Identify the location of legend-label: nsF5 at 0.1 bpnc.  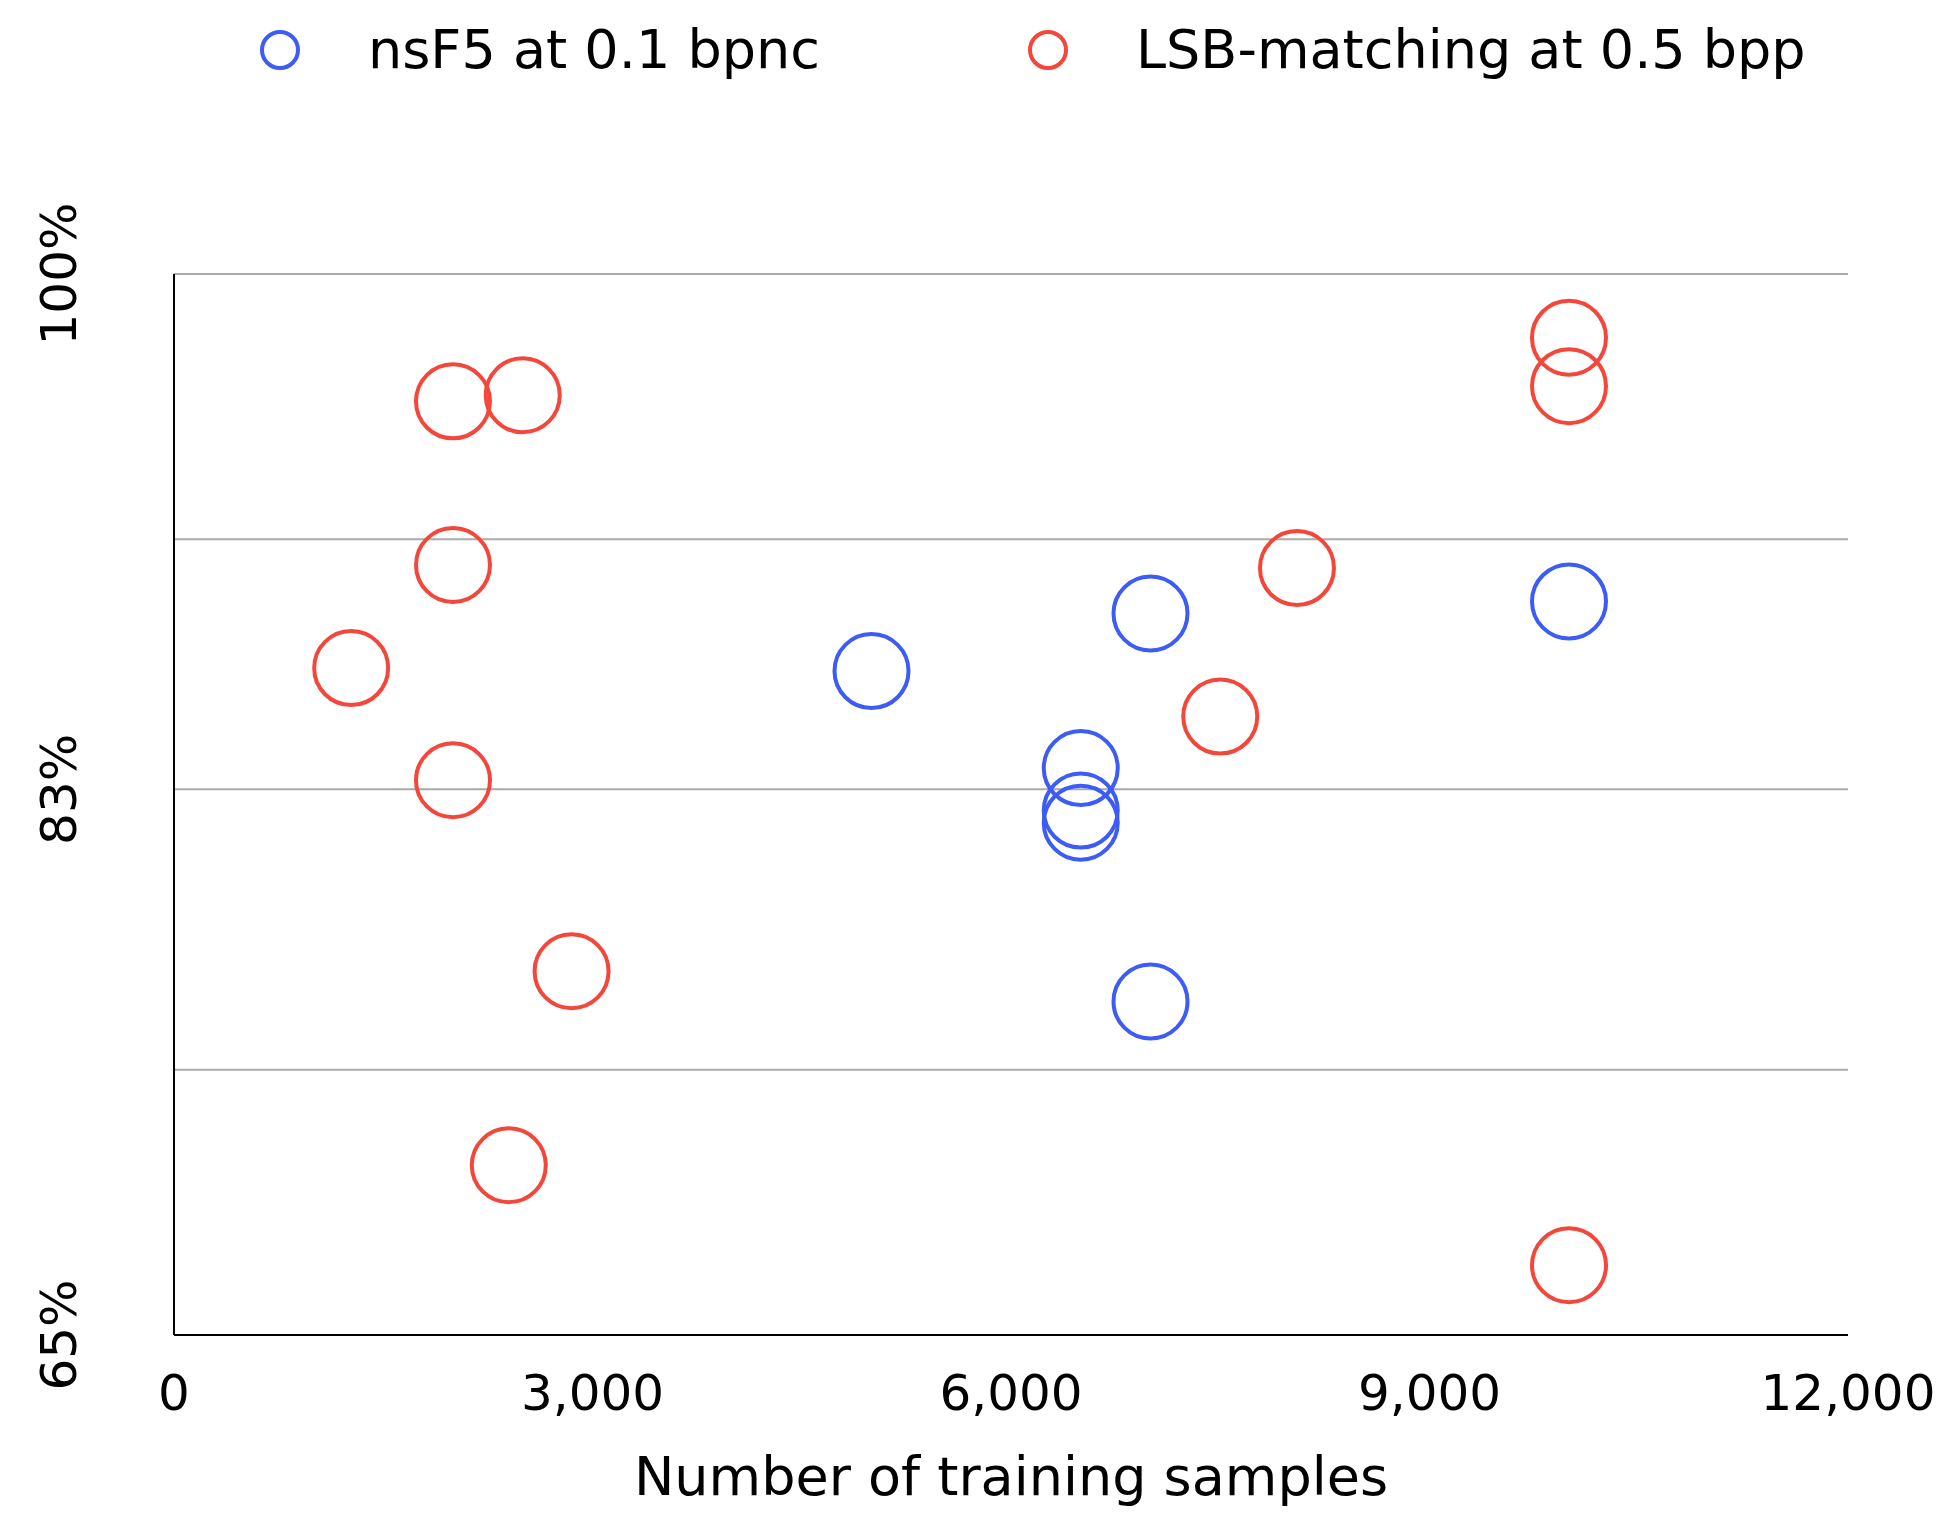
(594, 49).